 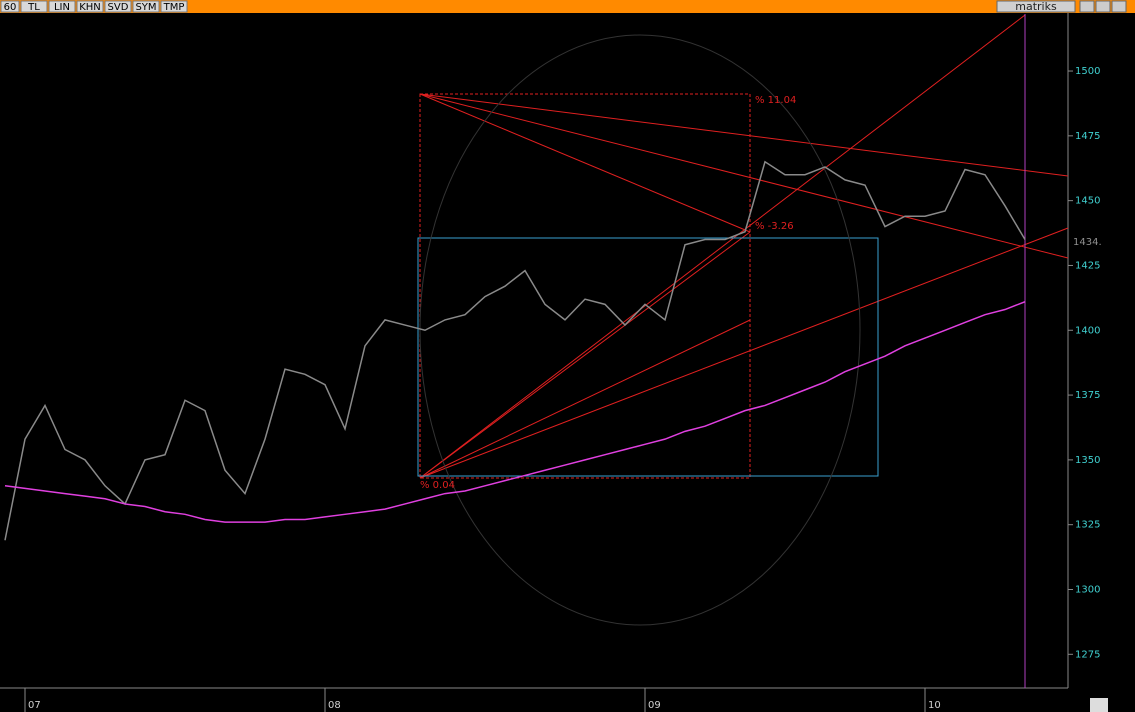 I want to click on x-tick-label: 08, so click(x=334, y=705).